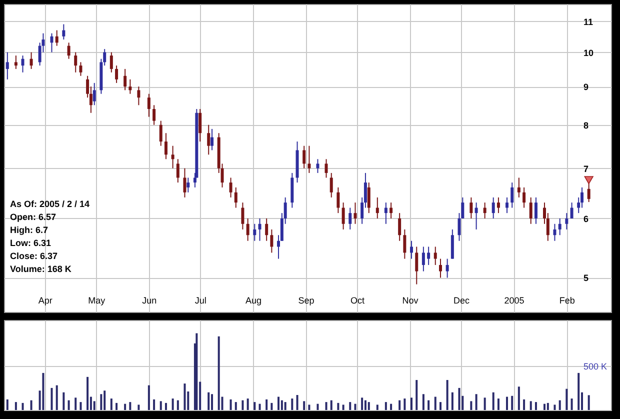 Image resolution: width=620 pixels, height=419 pixels. What do you see at coordinates (306, 301) in the screenshot?
I see `x-tick-label: Sep` at bounding box center [306, 301].